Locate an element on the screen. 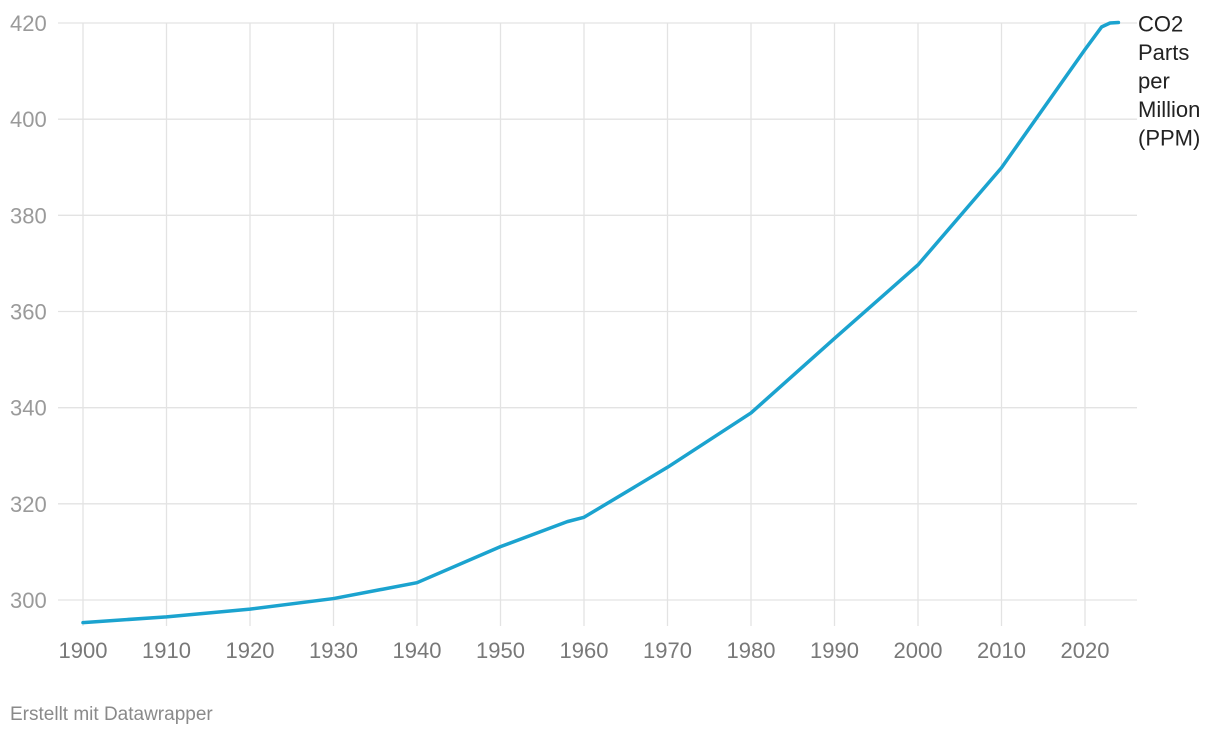 The height and width of the screenshot is (740, 1220). y-tick-label: 400 is located at coordinates (28, 119).